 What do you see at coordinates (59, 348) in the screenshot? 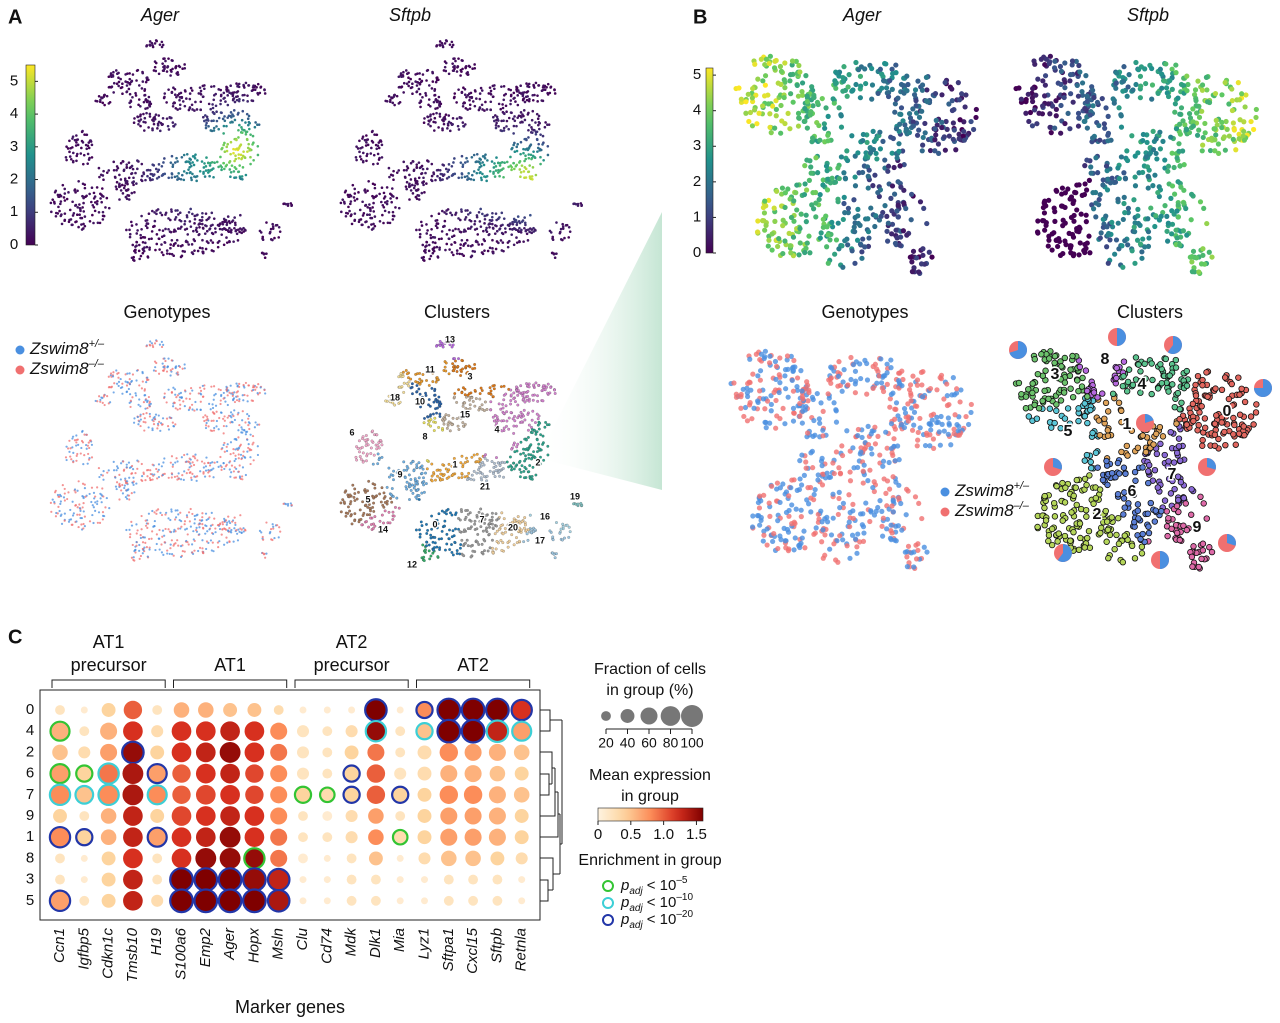
I see `legend-name: Zswim8` at bounding box center [59, 348].